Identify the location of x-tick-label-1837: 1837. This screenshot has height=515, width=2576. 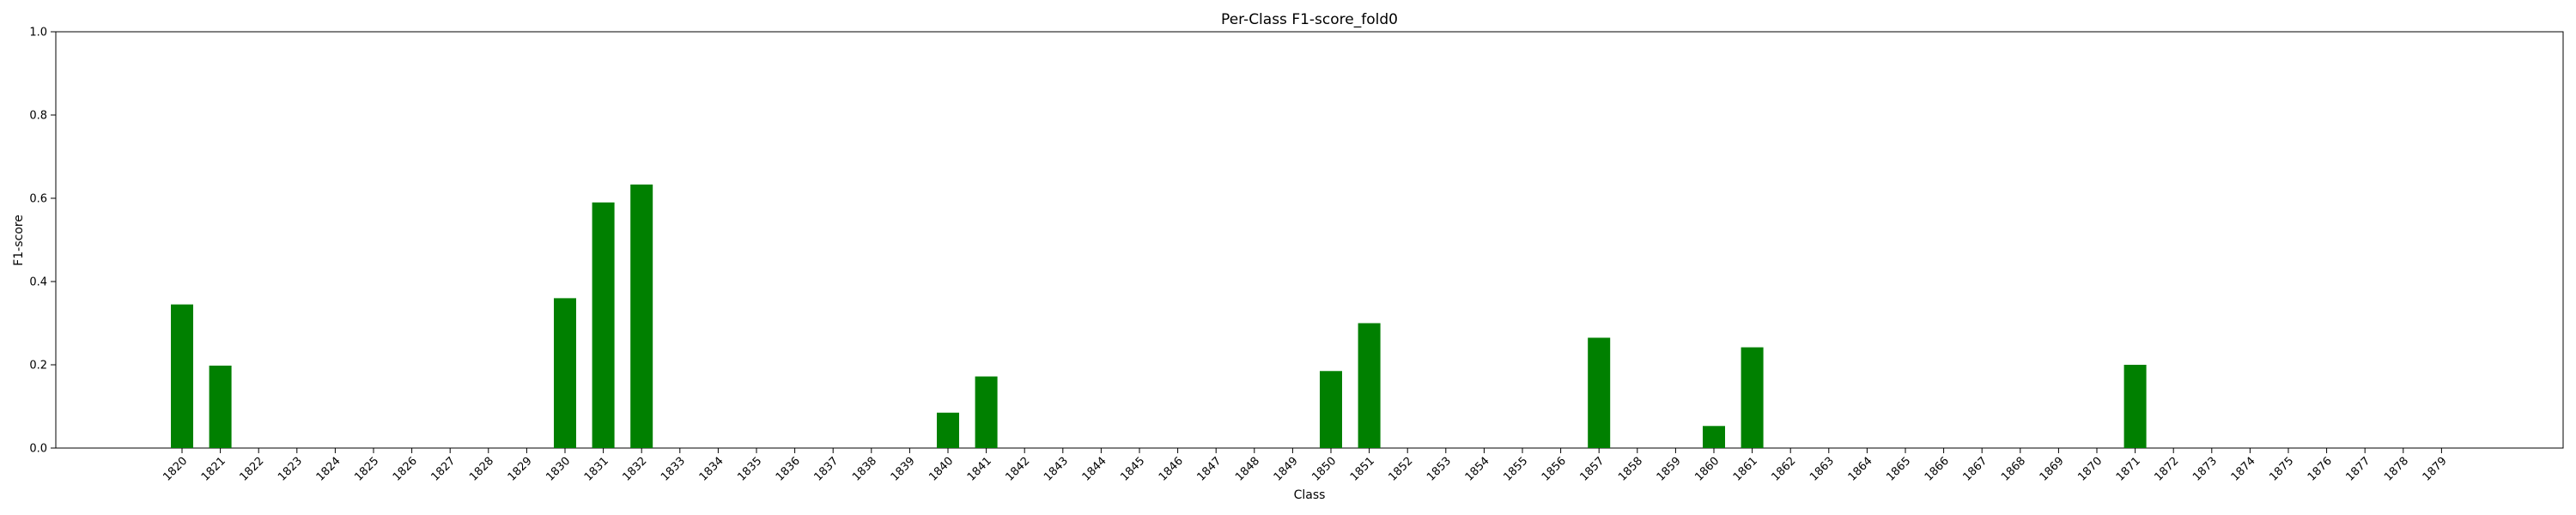
(826, 469).